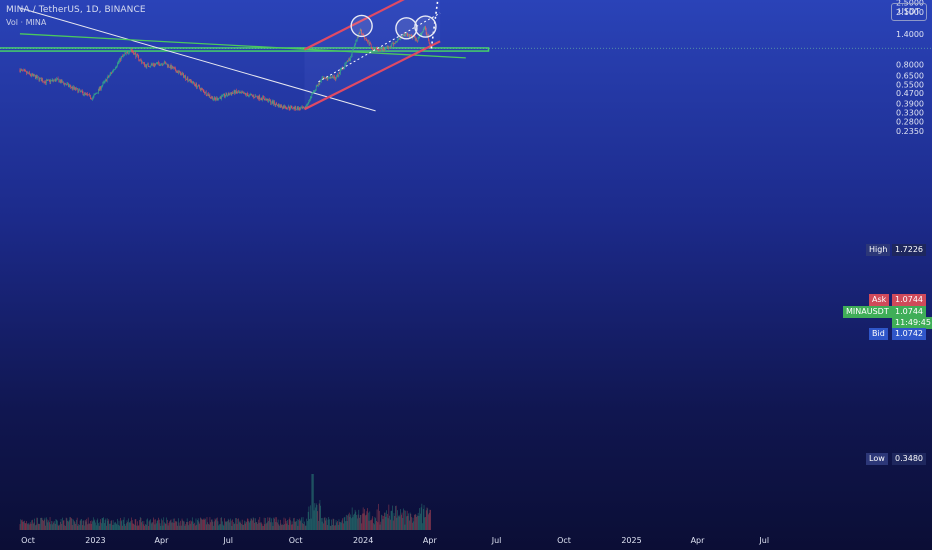  I want to click on x-tick-label: 2025, so click(631, 540).